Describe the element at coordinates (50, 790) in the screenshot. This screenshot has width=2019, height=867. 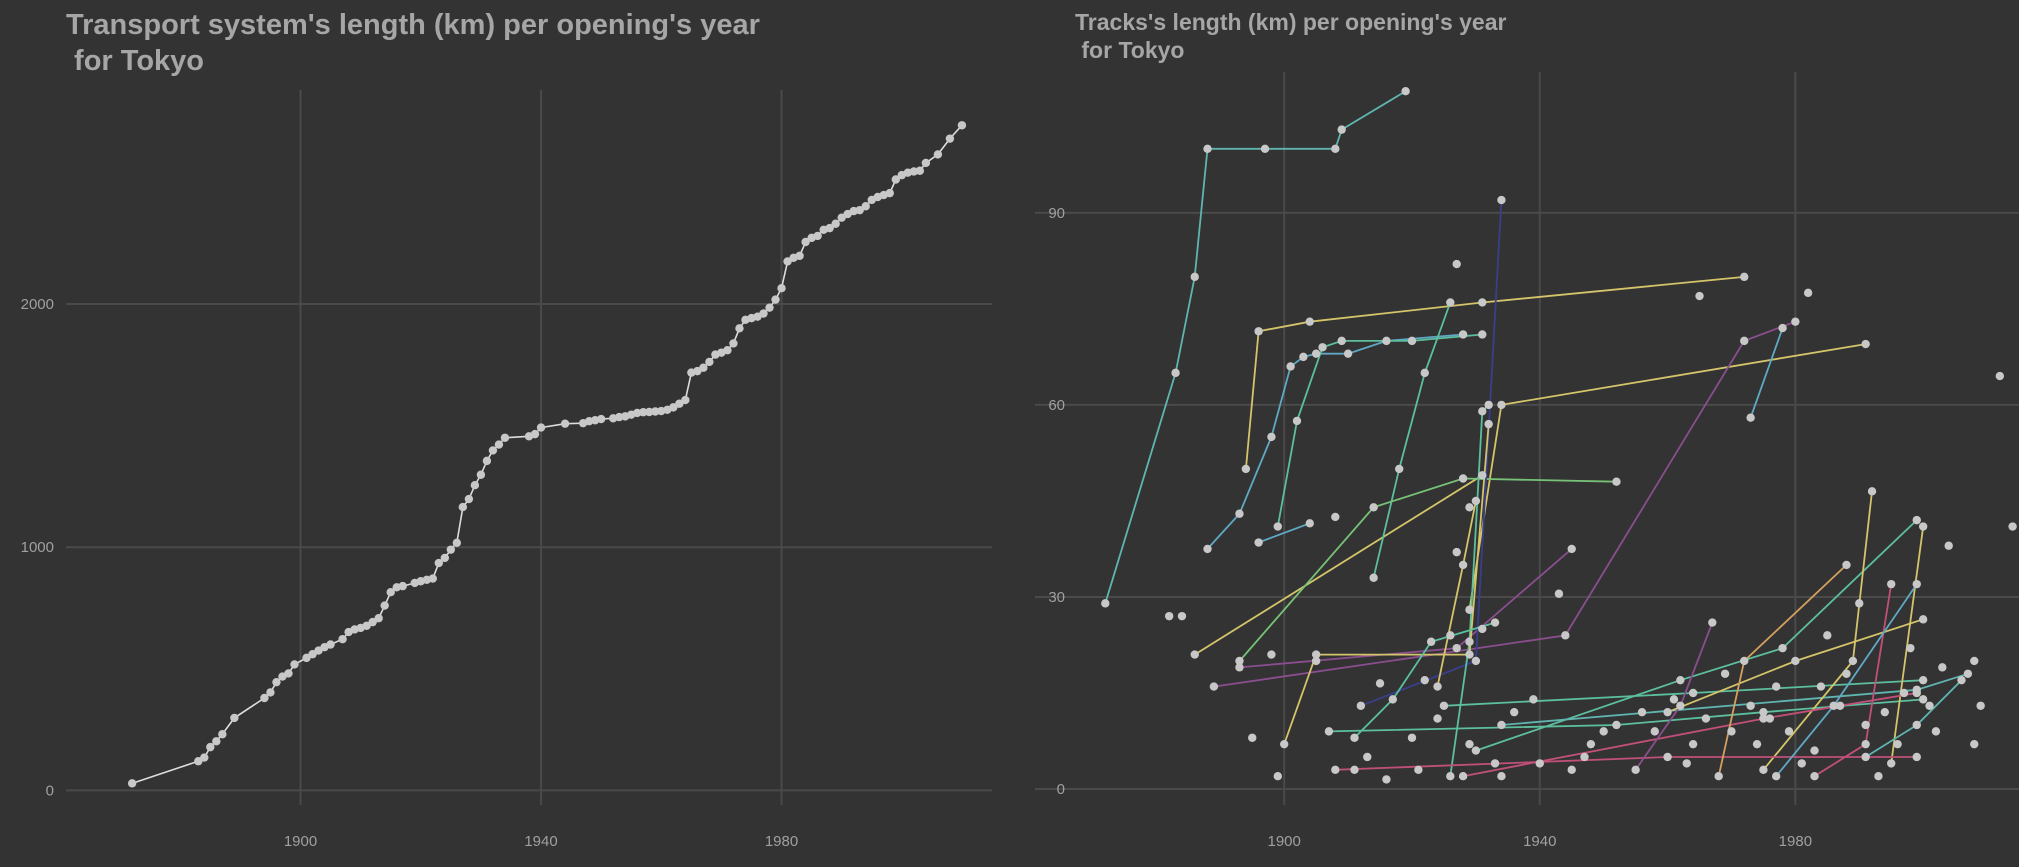
I see `left-y-tick-label: 0` at that location.